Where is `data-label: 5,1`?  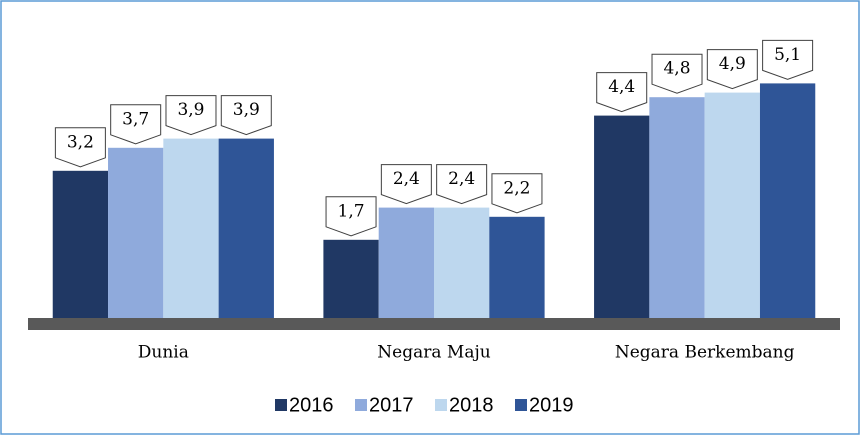
data-label: 5,1 is located at coordinates (787, 55).